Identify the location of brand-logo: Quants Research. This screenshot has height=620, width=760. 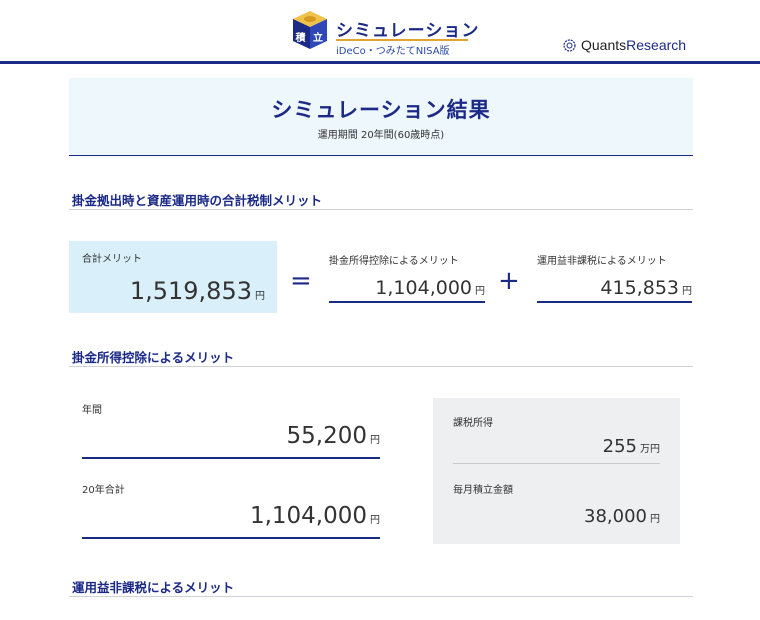
(624, 45).